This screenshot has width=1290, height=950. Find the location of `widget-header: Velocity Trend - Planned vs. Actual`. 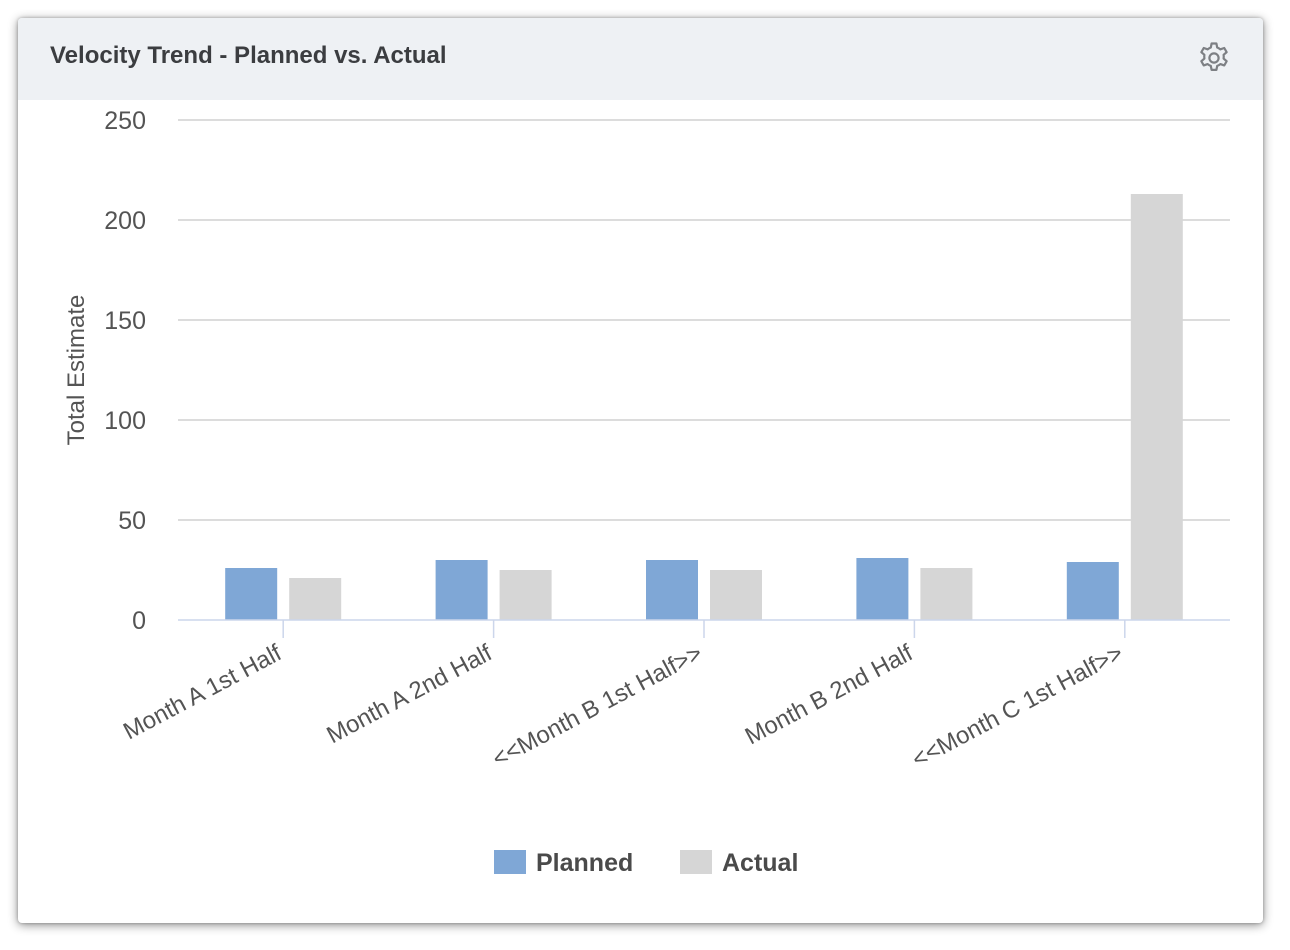

widget-header: Velocity Trend - Planned vs. Actual is located at coordinates (640, 59).